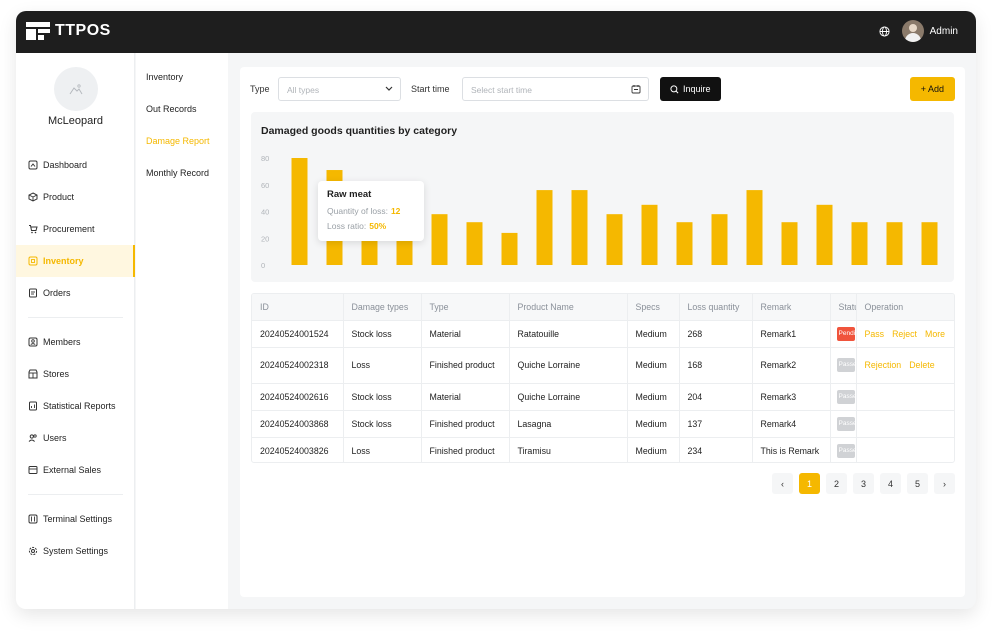 The image size is (992, 633). Describe the element at coordinates (265, 212) in the screenshot. I see `y-tick-label: 40` at that location.